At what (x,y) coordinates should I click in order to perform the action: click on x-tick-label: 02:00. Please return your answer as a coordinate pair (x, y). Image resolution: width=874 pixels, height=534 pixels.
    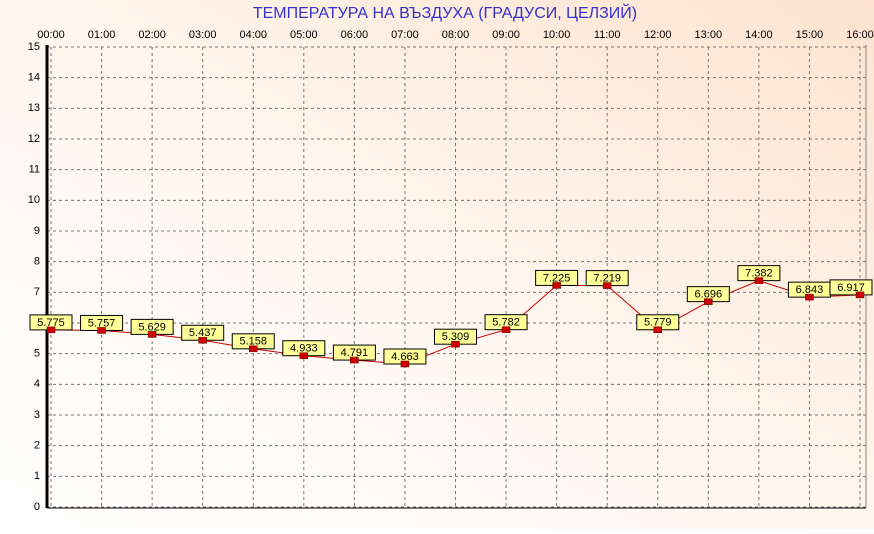
    Looking at the image, I should click on (152, 35).